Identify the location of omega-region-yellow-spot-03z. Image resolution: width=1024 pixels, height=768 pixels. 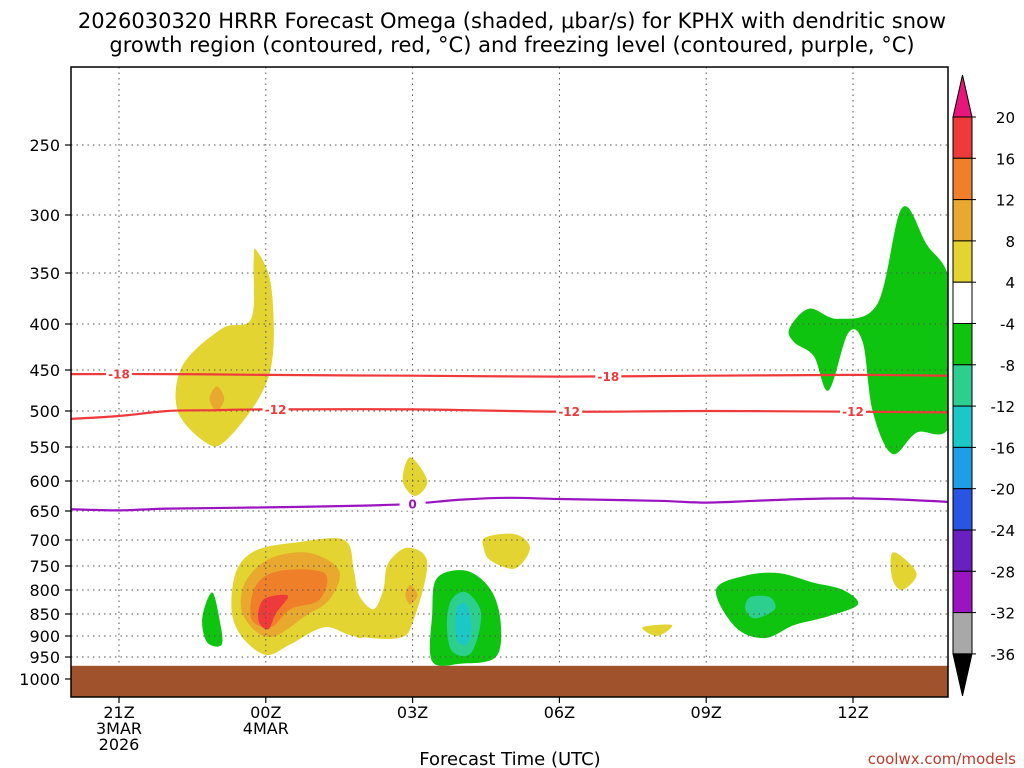
(358, 633).